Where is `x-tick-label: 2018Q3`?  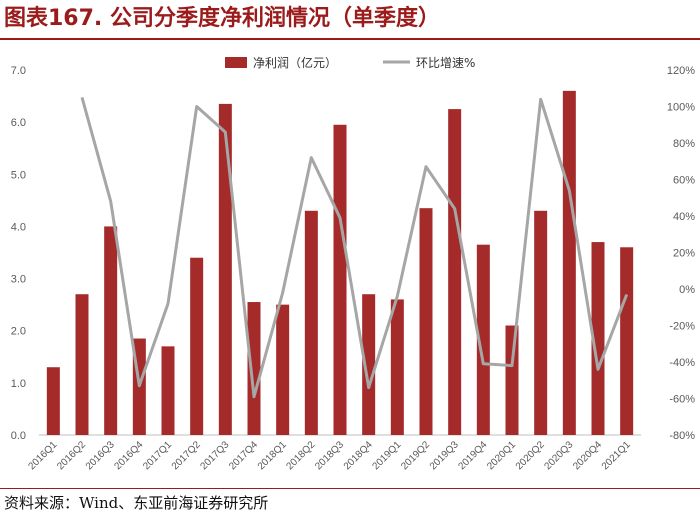 x-tick-label: 2018Q3 is located at coordinates (329, 455).